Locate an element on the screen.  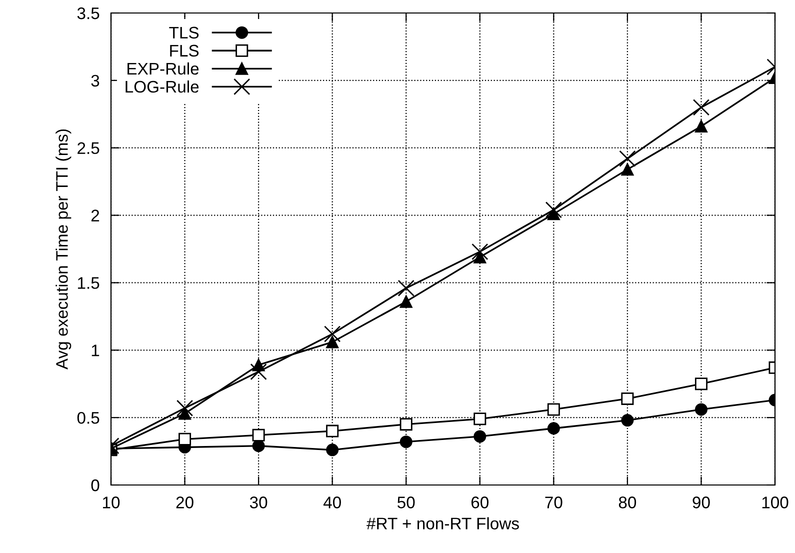
legend-label: TLS is located at coordinates (184, 32).